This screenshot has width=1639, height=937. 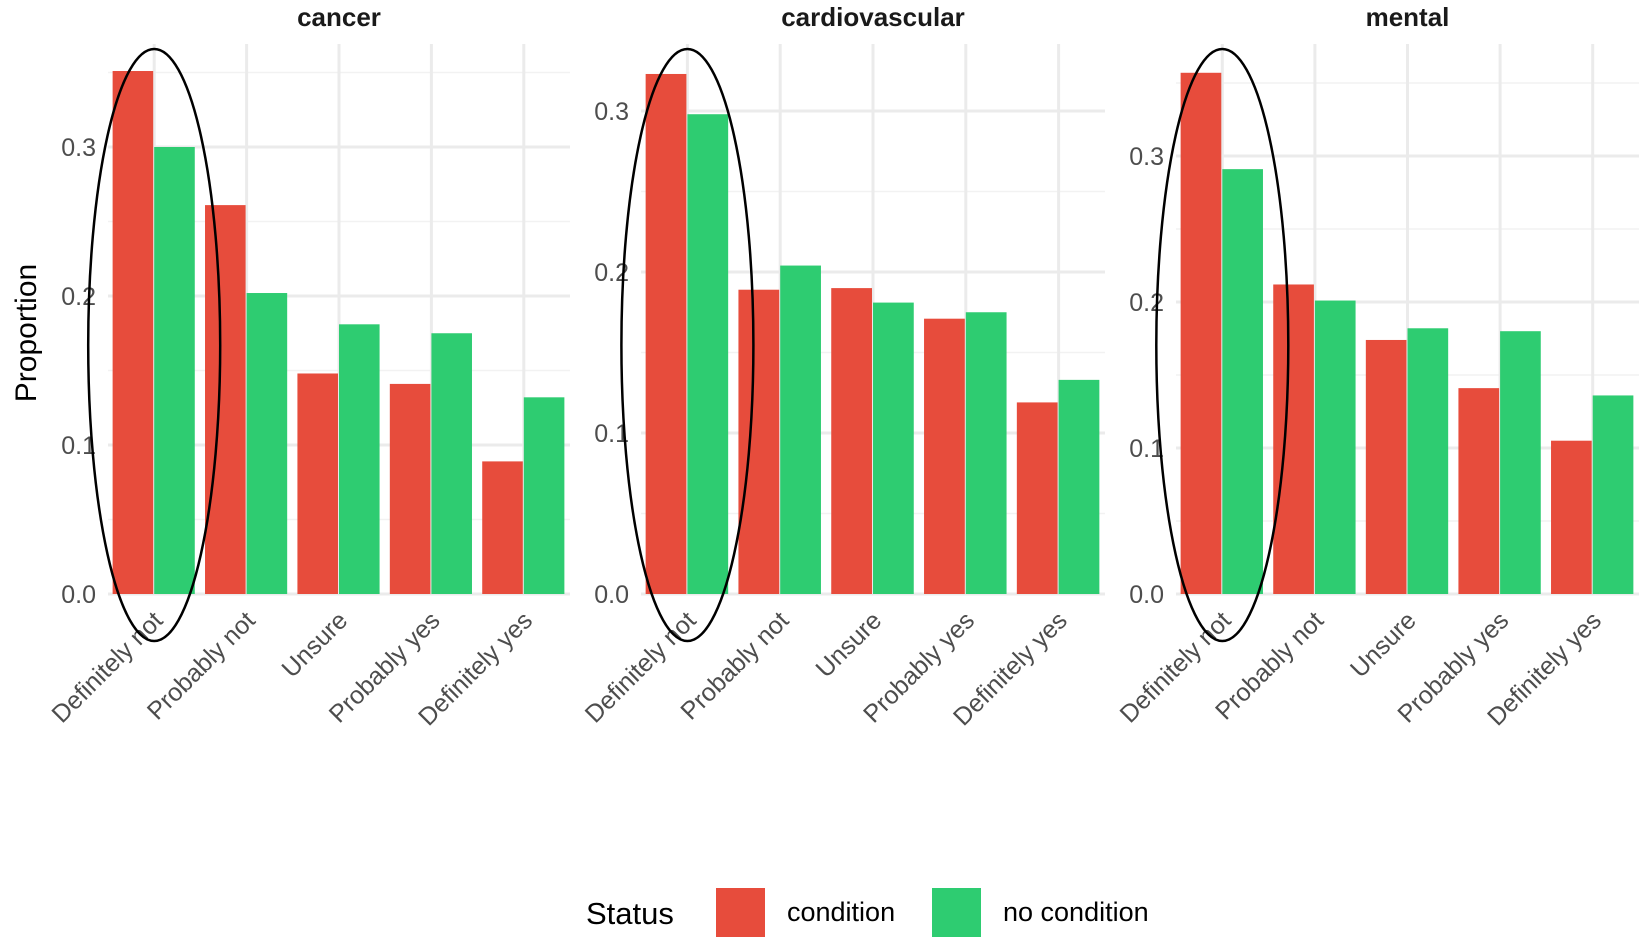 I want to click on legend: Status condition no condition, so click(x=867, y=912).